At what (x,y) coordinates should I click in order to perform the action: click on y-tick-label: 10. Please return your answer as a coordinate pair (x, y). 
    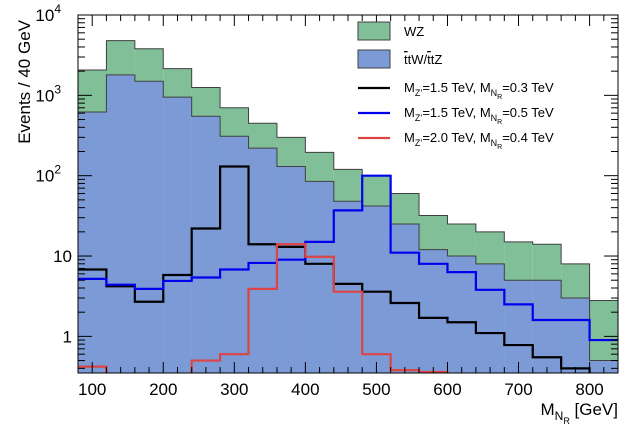
    Looking at the image, I should click on (62, 256).